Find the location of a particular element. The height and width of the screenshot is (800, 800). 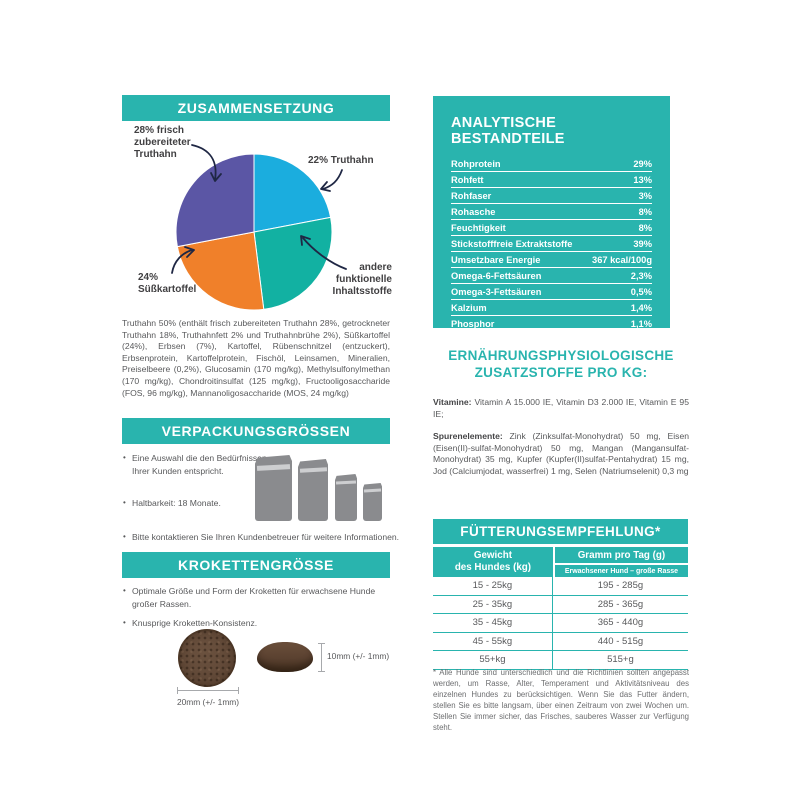

row-label: Rohprotein is located at coordinates (476, 164).